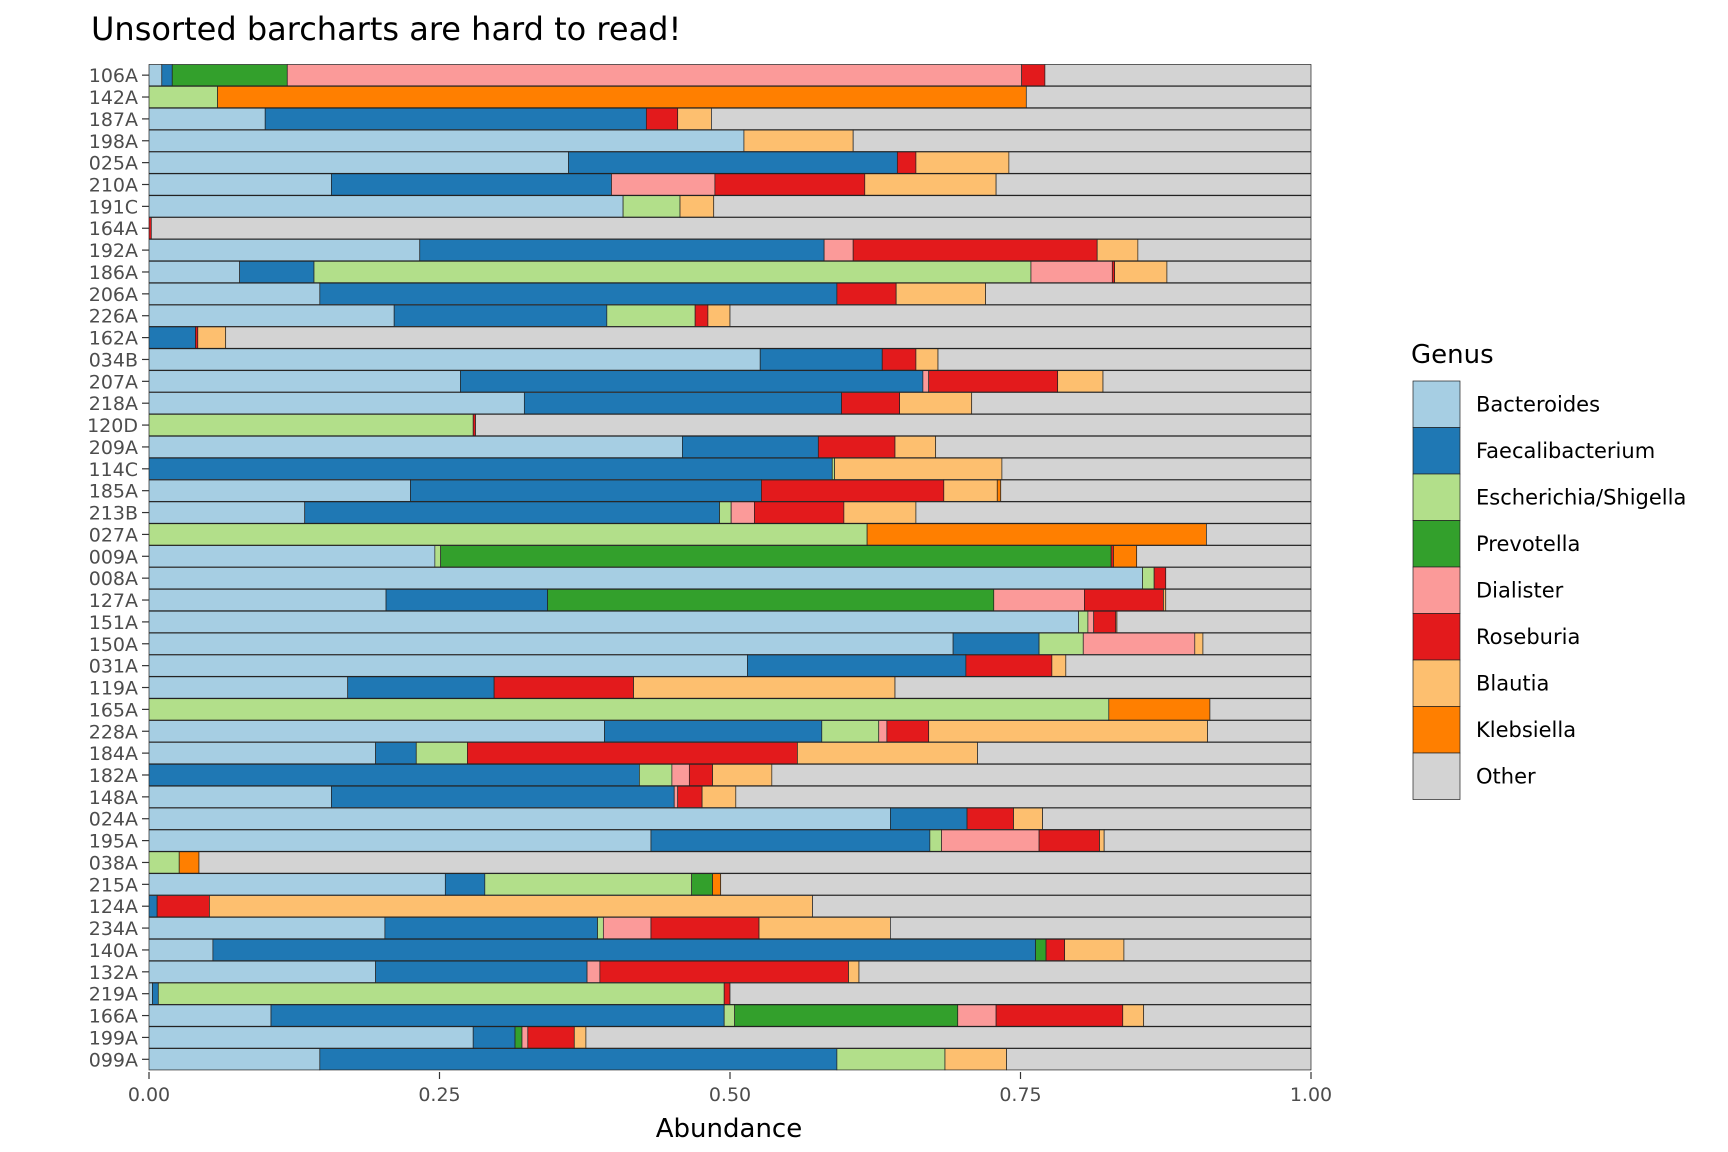 Image resolution: width=1728 pixels, height=1152 pixels. Describe the element at coordinates (113, 186) in the screenshot. I see `y-tick-label: 210A` at that location.